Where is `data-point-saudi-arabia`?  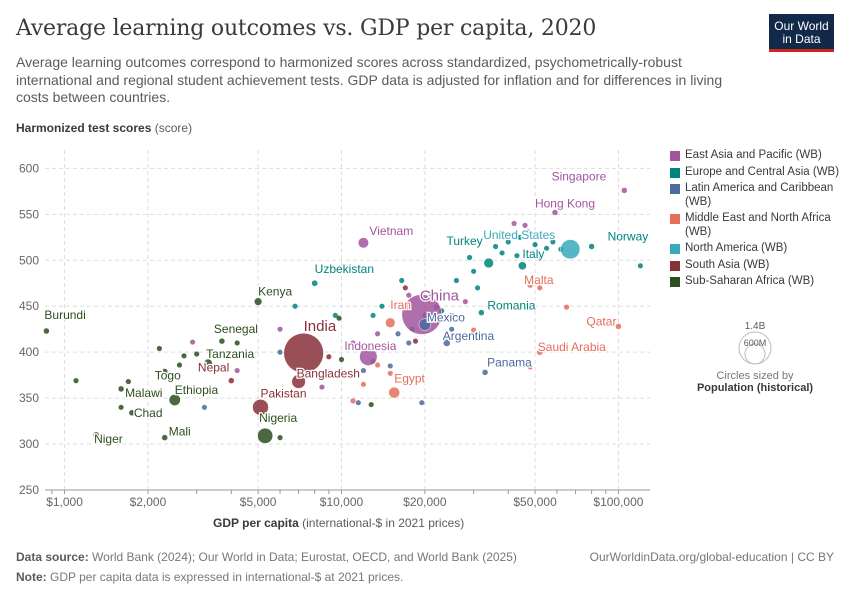
data-point-saudi-arabia is located at coordinates (540, 352).